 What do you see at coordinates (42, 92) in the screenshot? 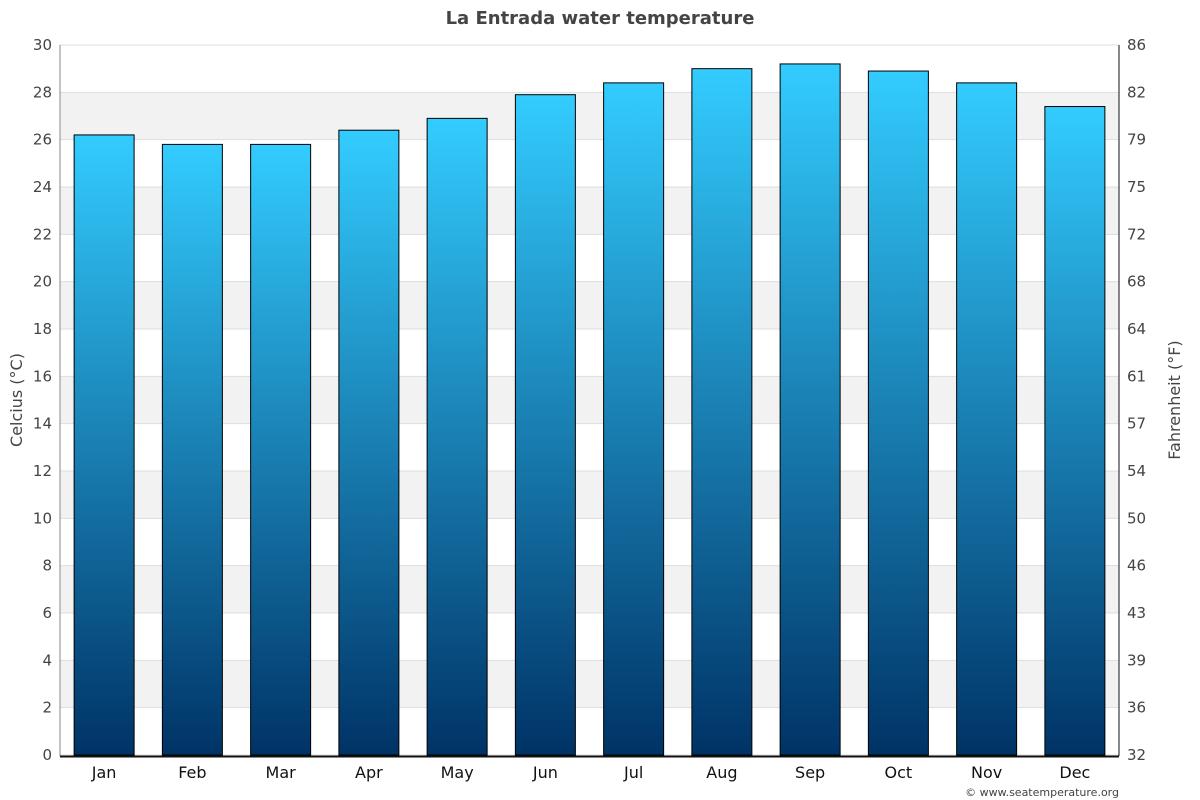
I see `y-tick-label: 28` at bounding box center [42, 92].